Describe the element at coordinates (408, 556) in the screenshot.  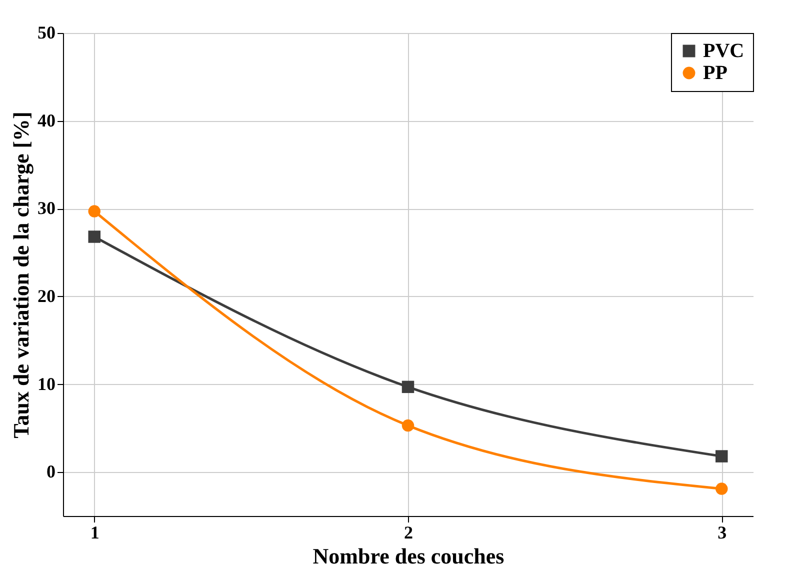
I see `x-axis-title: Nombre des couches` at that location.